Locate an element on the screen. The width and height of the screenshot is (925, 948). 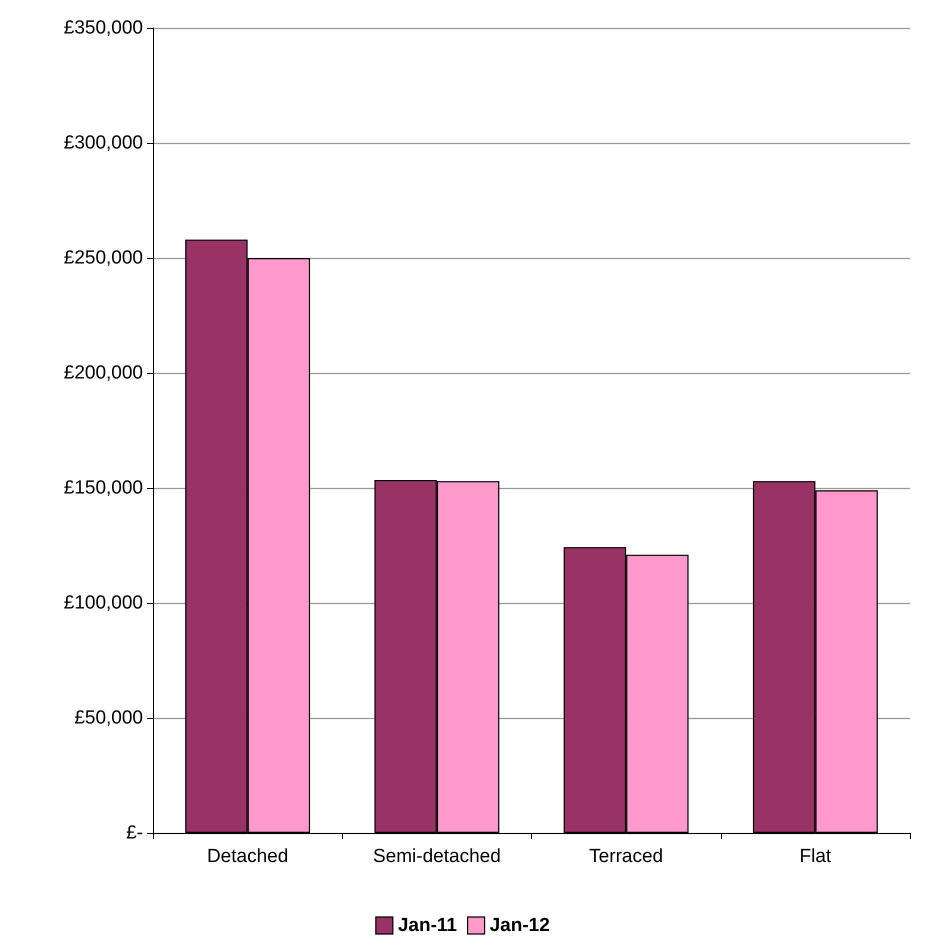
y-tick-label: £100,000 is located at coordinates (103, 603).